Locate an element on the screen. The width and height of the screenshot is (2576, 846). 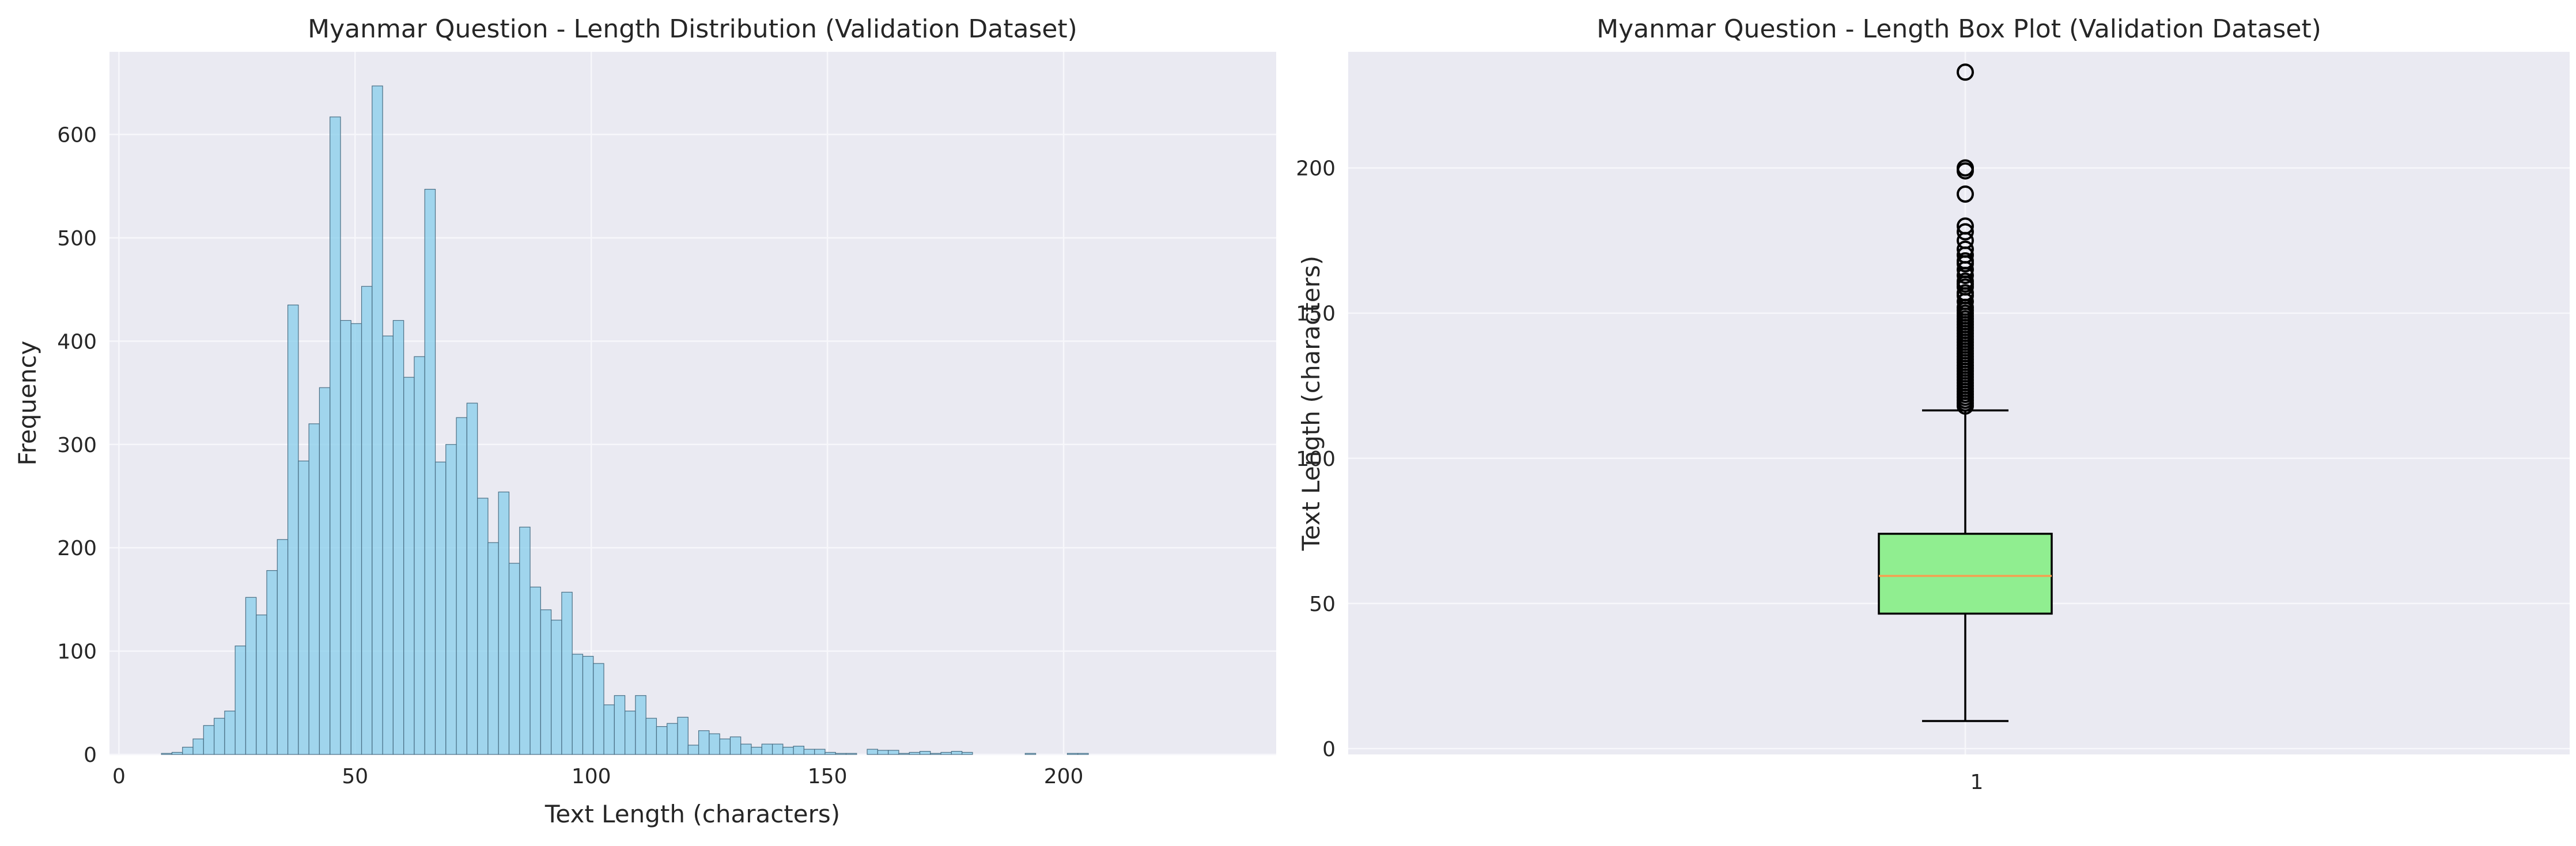
histogram-x-tick-label: 0 is located at coordinates (119, 777).